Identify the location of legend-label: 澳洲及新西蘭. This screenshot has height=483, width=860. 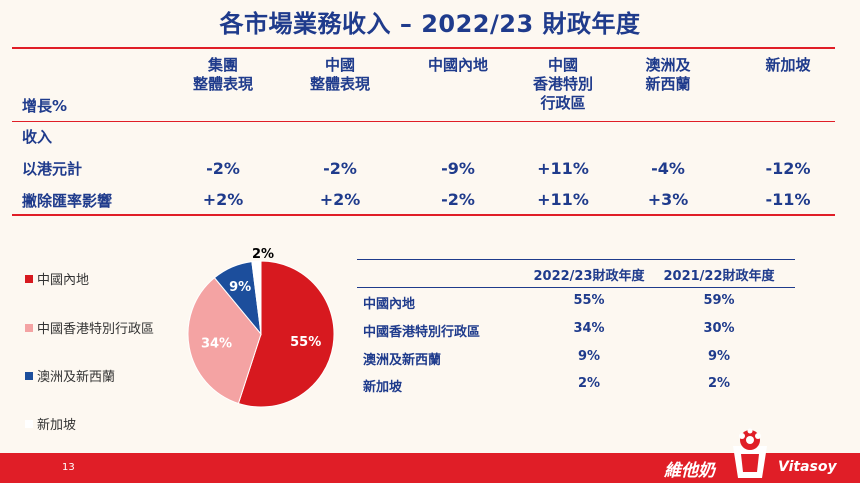
(76, 377).